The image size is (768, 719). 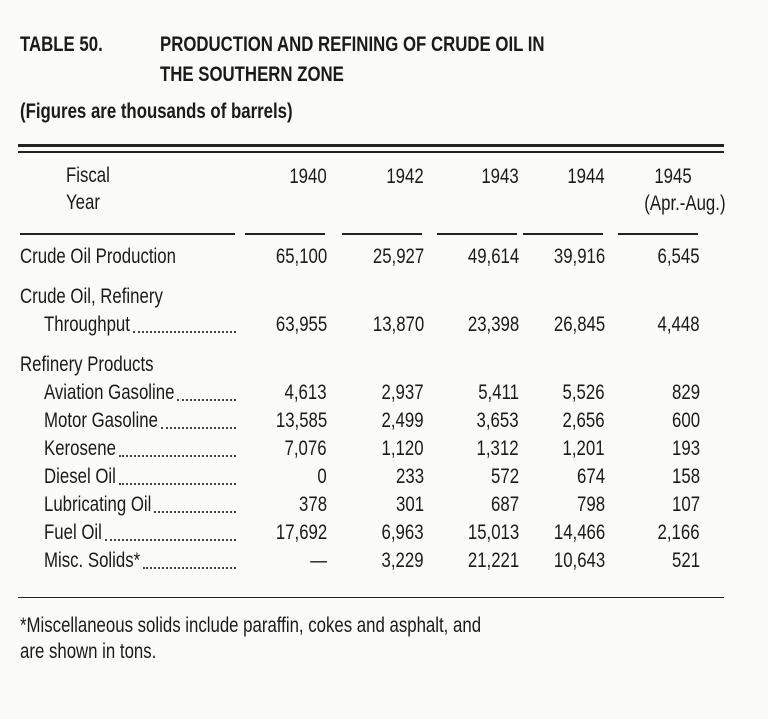 What do you see at coordinates (586, 176) in the screenshot?
I see `column-header: 1944` at bounding box center [586, 176].